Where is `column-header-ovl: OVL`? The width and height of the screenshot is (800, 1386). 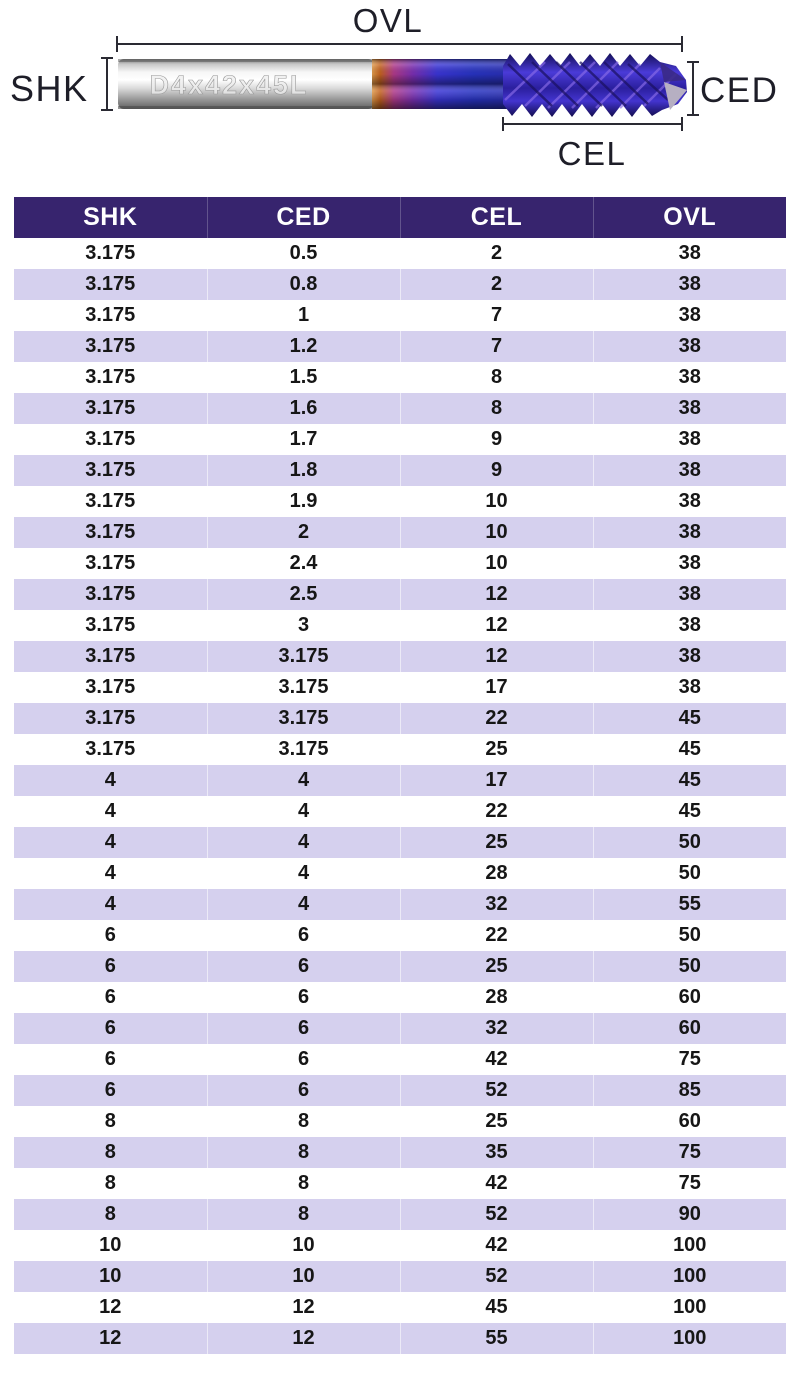 column-header-ovl: OVL is located at coordinates (689, 217).